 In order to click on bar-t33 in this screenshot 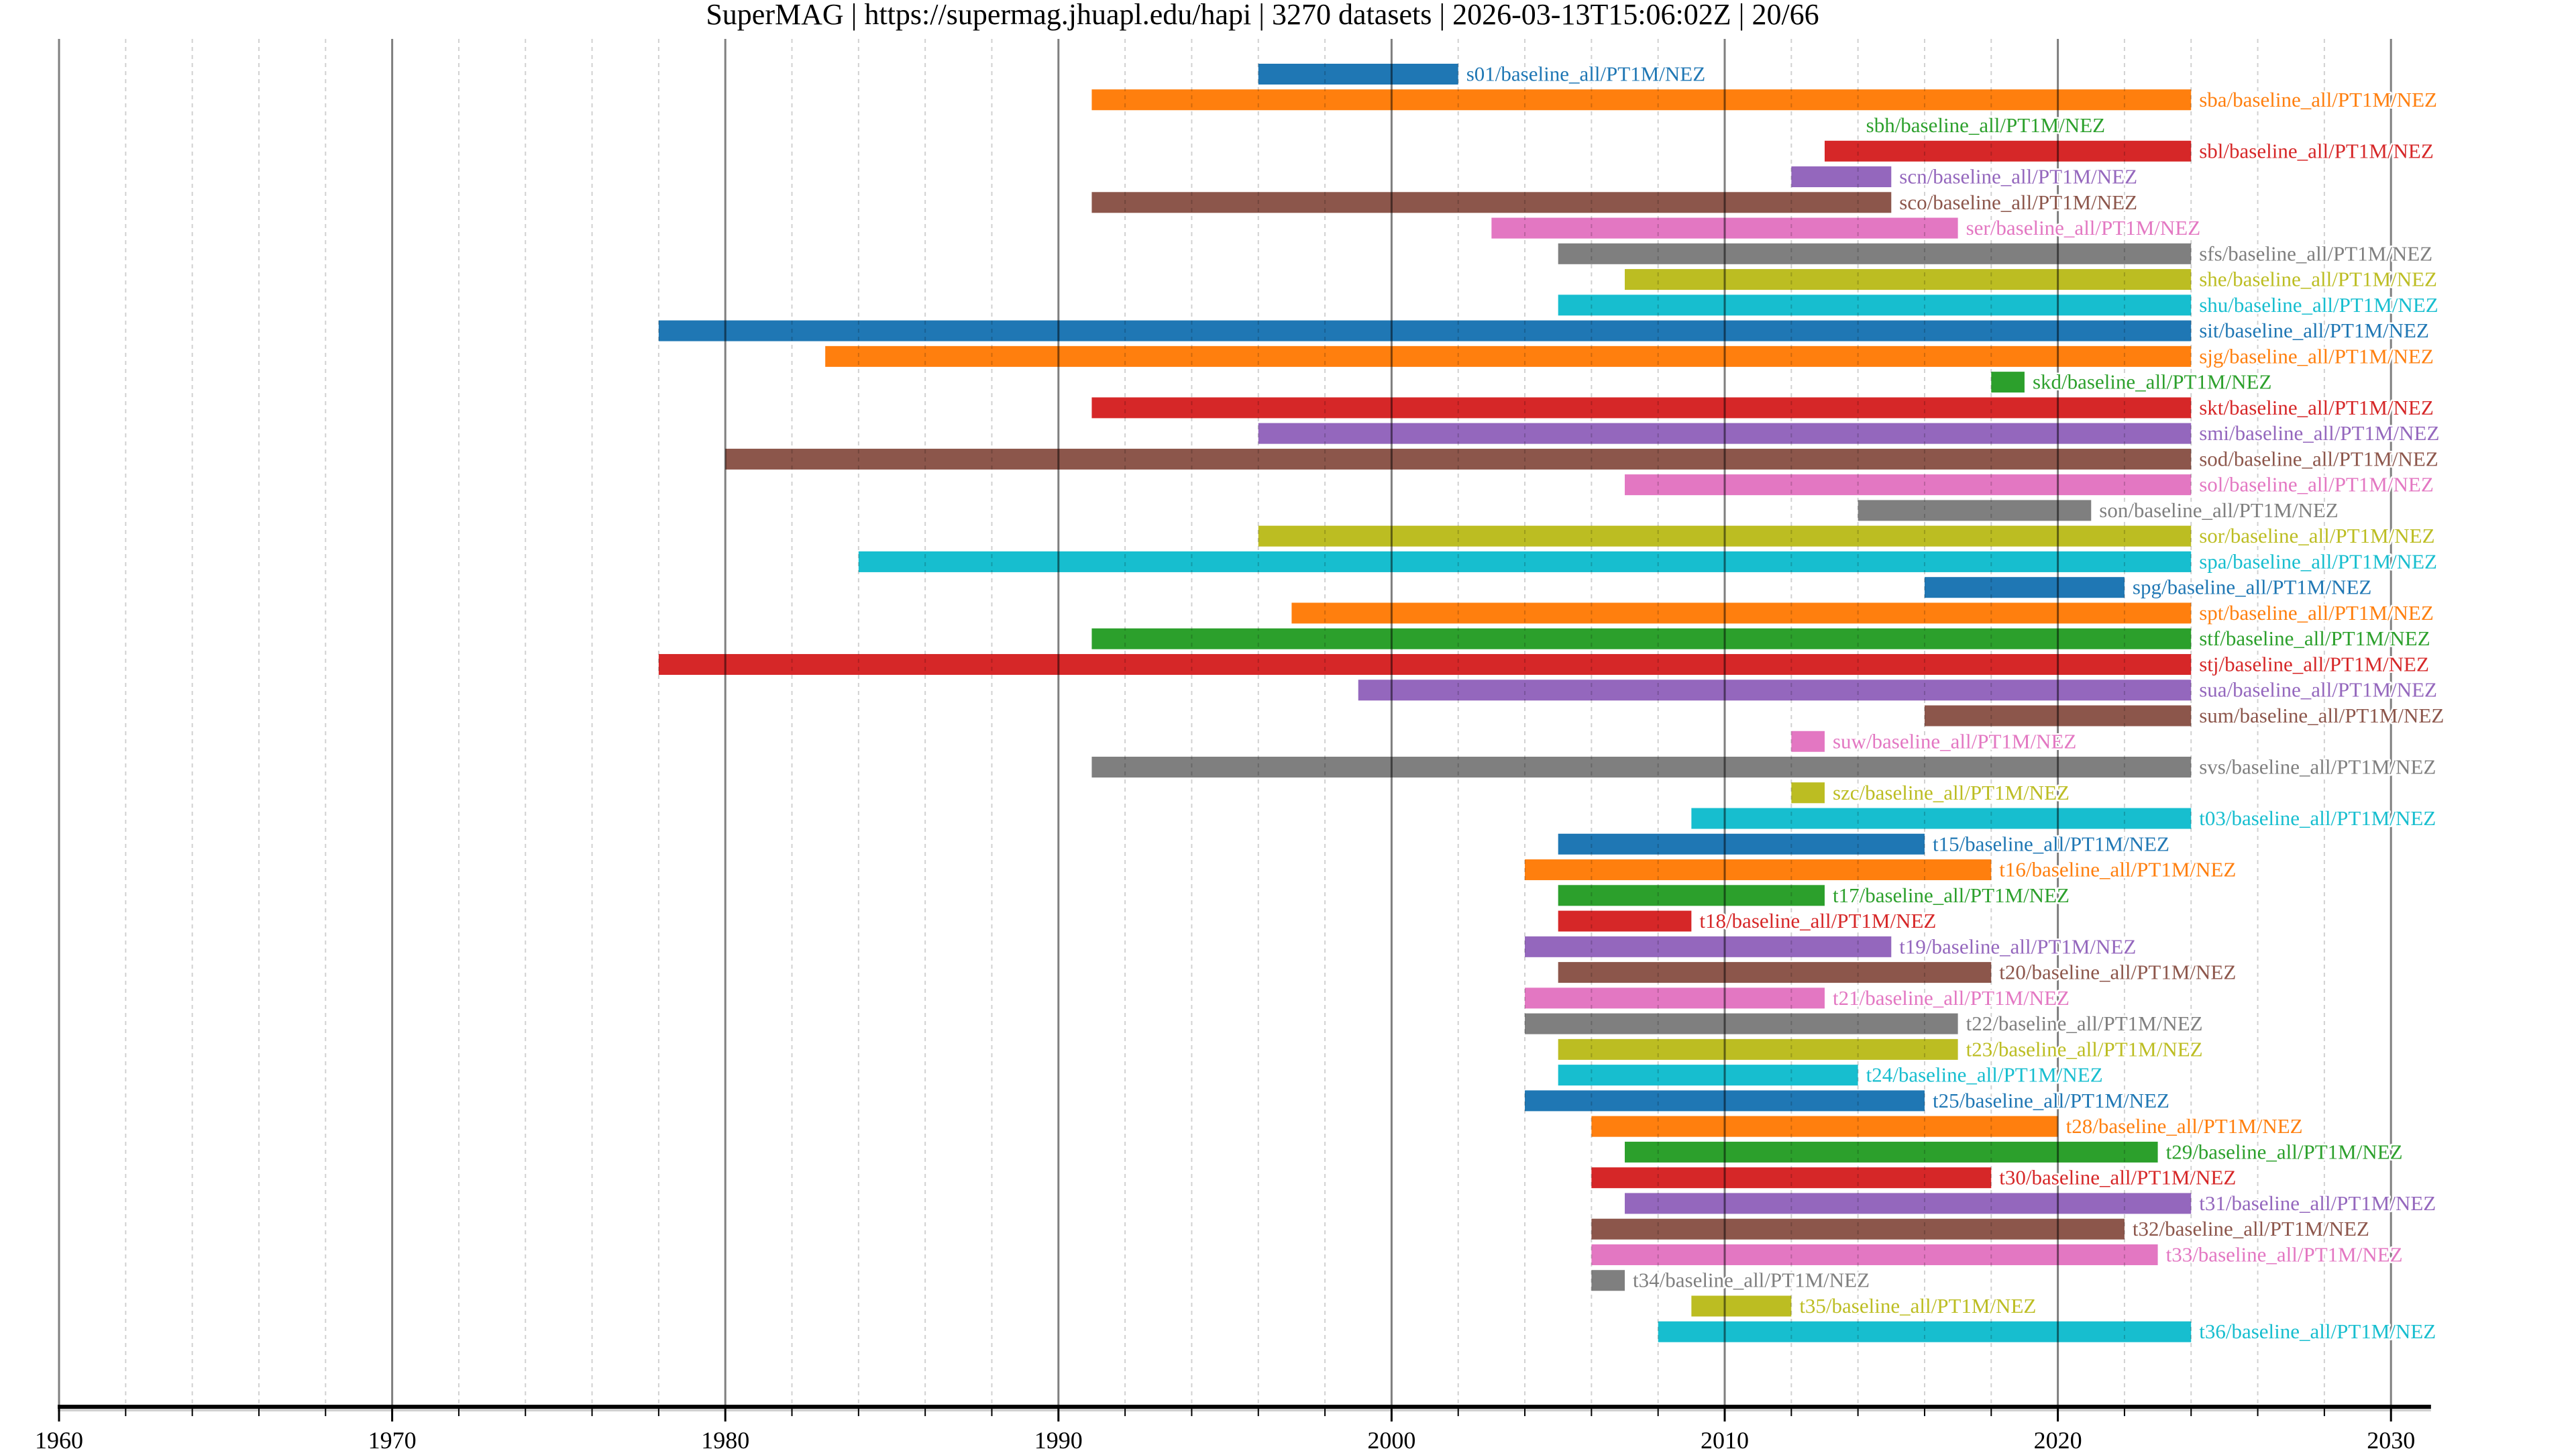, I will do `click(1874, 1254)`.